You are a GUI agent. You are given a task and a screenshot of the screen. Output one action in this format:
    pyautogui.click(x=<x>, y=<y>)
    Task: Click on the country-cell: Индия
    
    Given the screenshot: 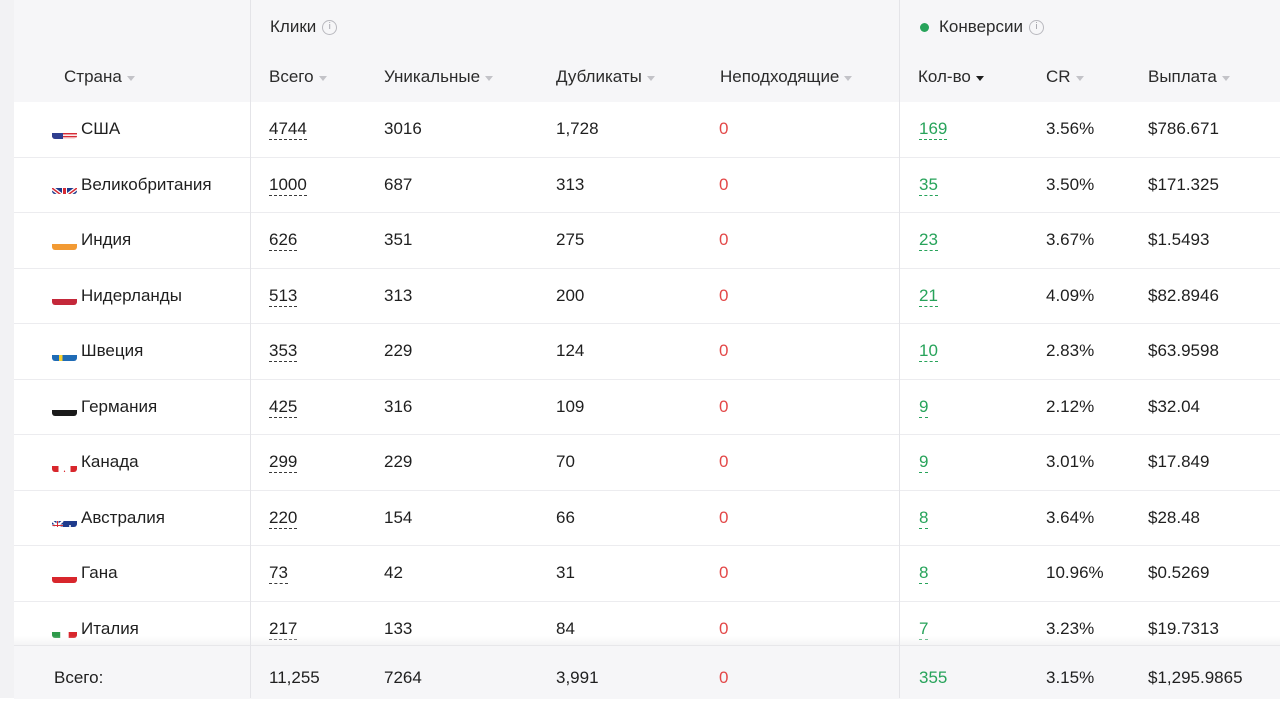 What is the action you would take?
    pyautogui.click(x=91, y=240)
    